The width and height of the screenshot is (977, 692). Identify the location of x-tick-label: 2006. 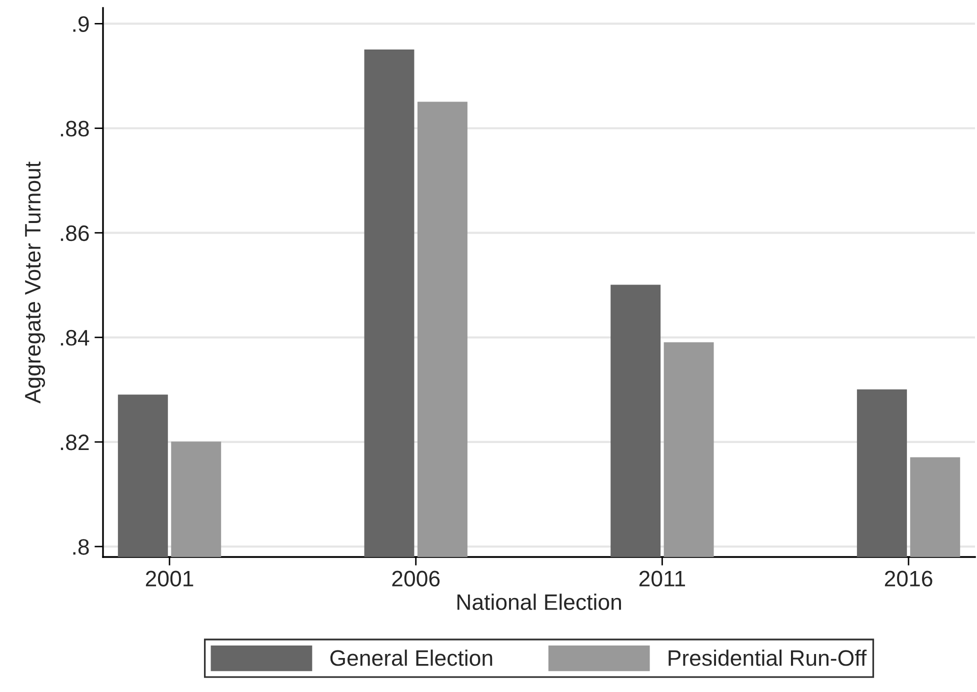
(416, 578).